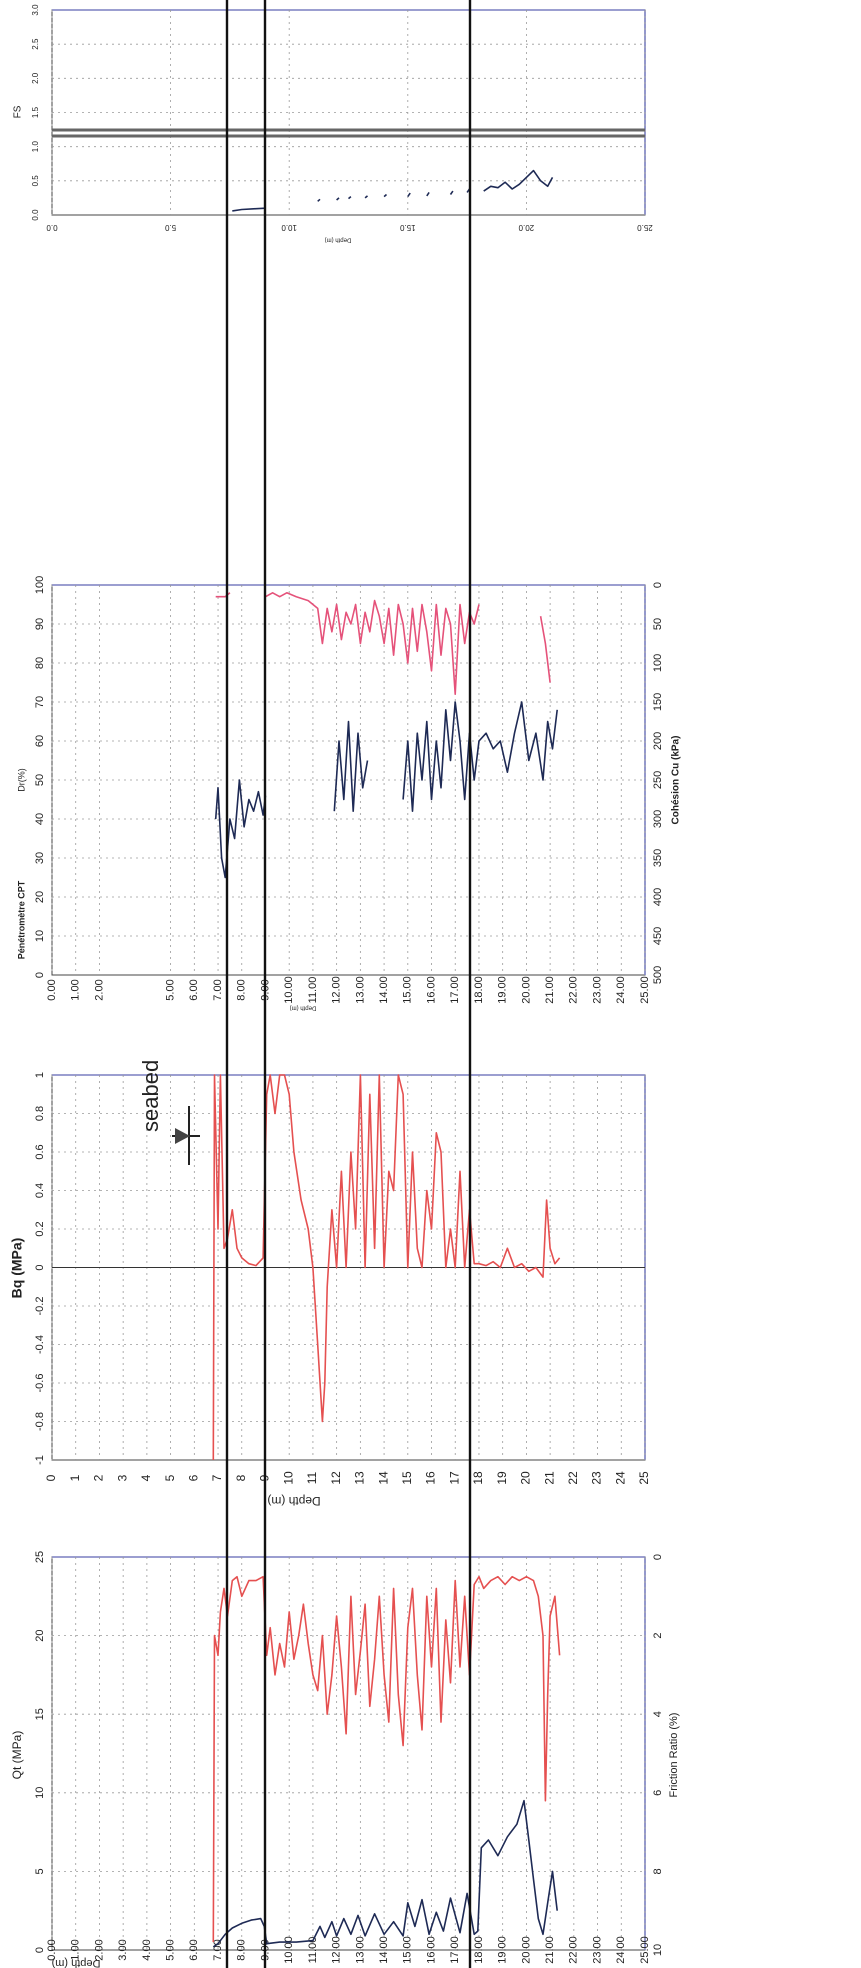 Image resolution: width=861 pixels, height=1968 pixels. I want to click on value-tick-label: 90, so click(40, 624).